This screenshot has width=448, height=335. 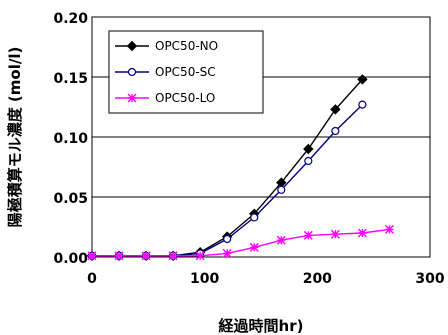 What do you see at coordinates (317, 279) in the screenshot?
I see `x-tick-label: 200` at bounding box center [317, 279].